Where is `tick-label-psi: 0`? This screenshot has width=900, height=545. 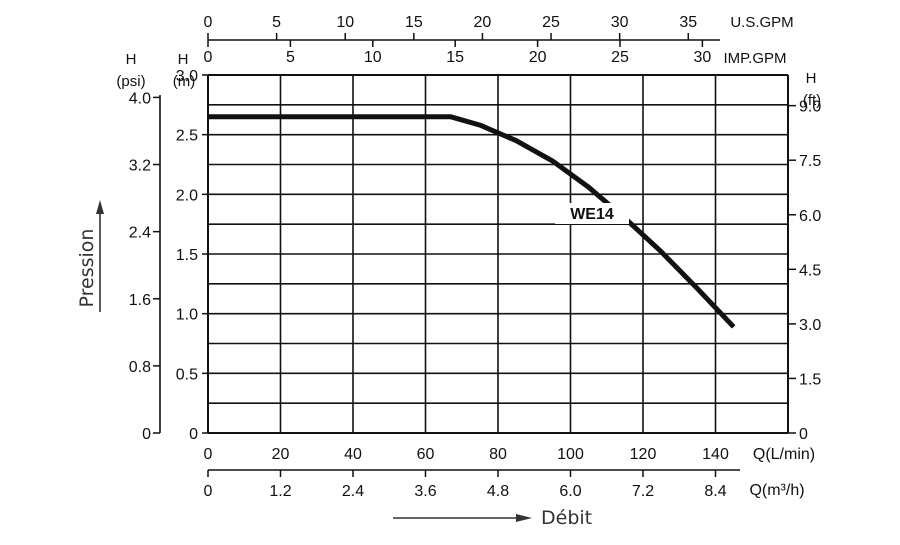
tick-label-psi: 0 is located at coordinates (146, 434).